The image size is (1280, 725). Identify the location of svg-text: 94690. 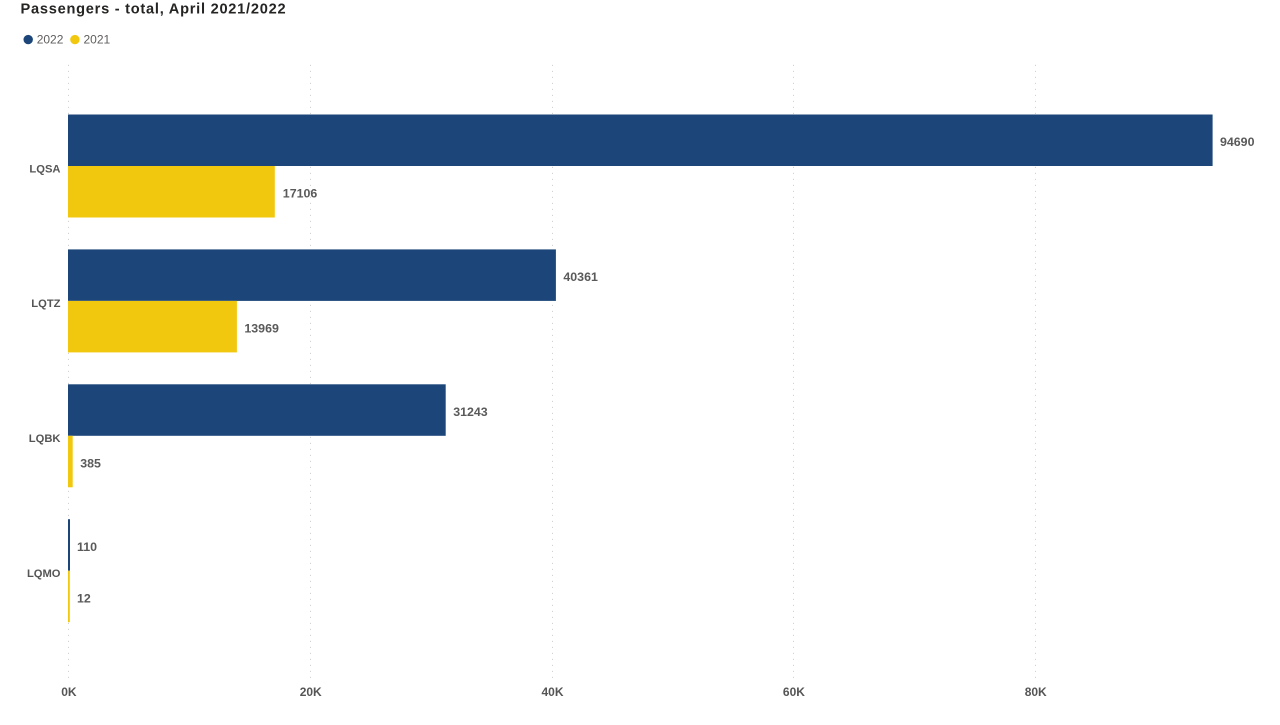
(1237, 142).